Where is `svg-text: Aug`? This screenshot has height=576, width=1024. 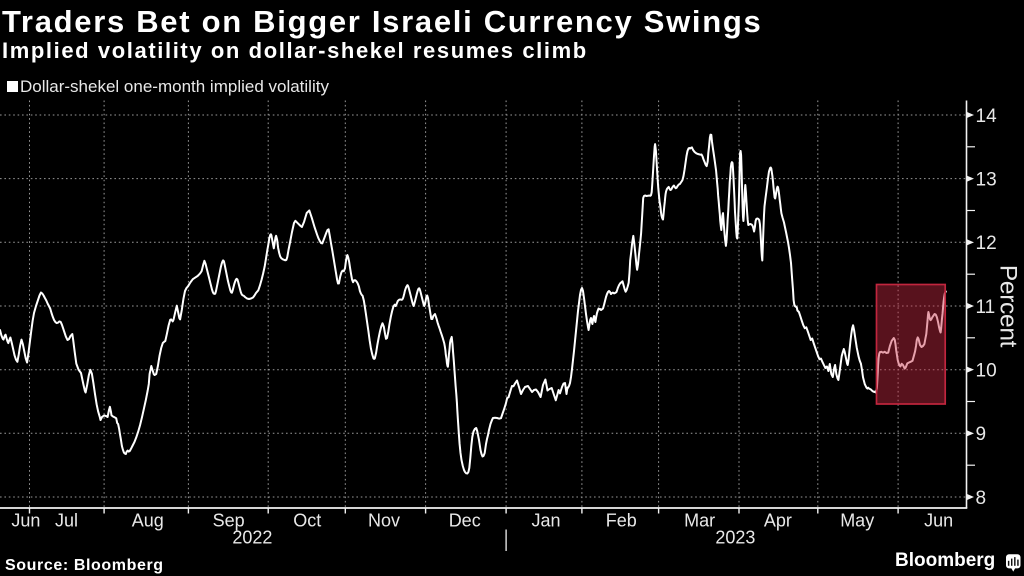
svg-text: Aug is located at coordinates (148, 521).